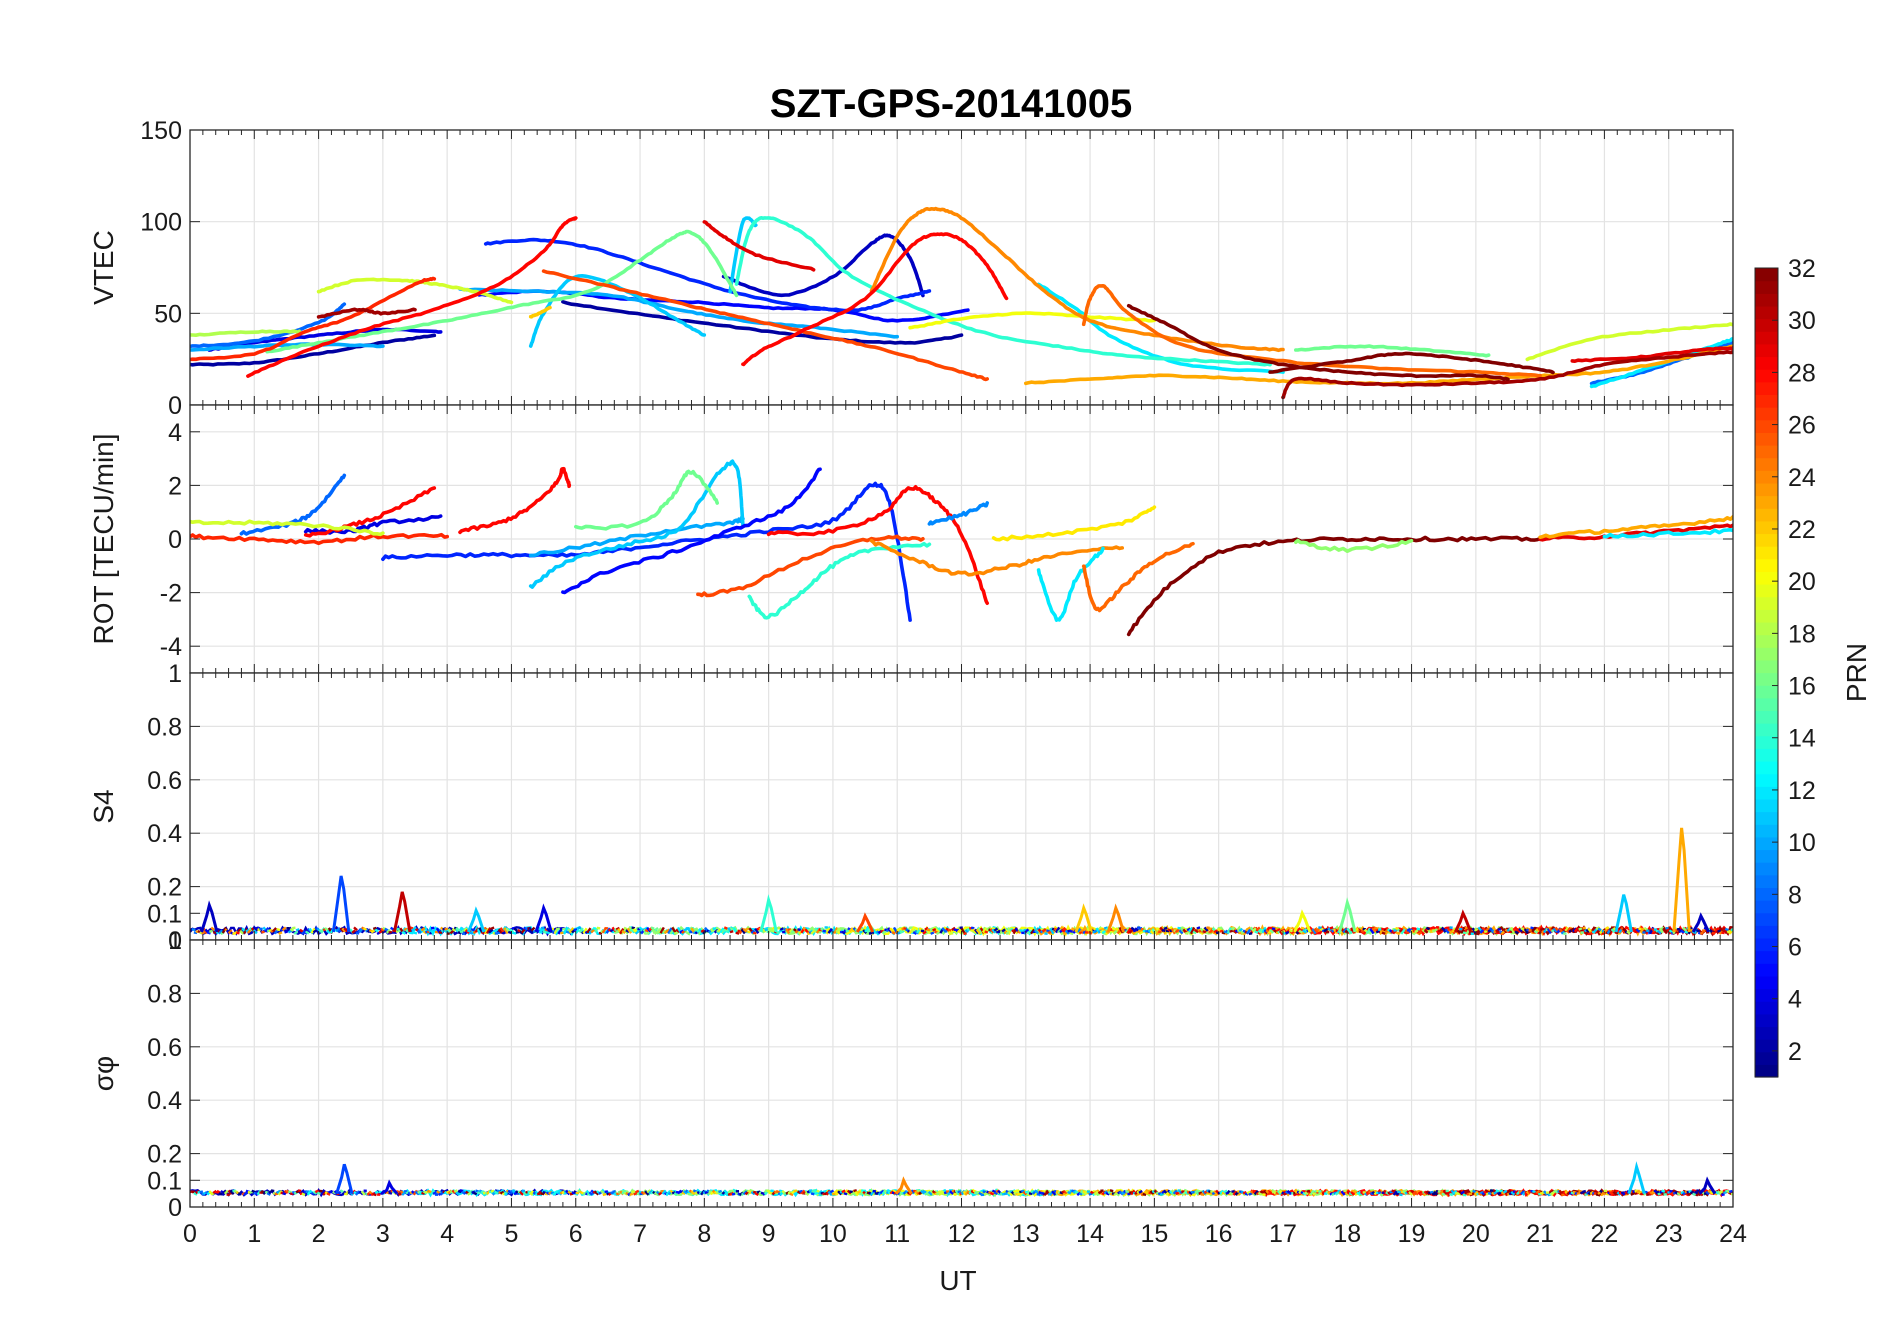  Describe the element at coordinates (962, 1234) in the screenshot. I see `x-tick-label: 12` at that location.